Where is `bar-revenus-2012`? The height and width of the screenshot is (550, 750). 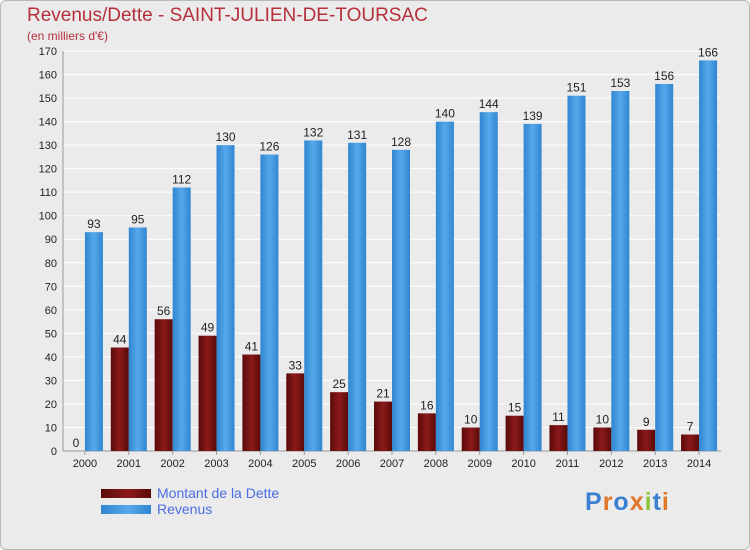 bar-revenus-2012 is located at coordinates (620, 271).